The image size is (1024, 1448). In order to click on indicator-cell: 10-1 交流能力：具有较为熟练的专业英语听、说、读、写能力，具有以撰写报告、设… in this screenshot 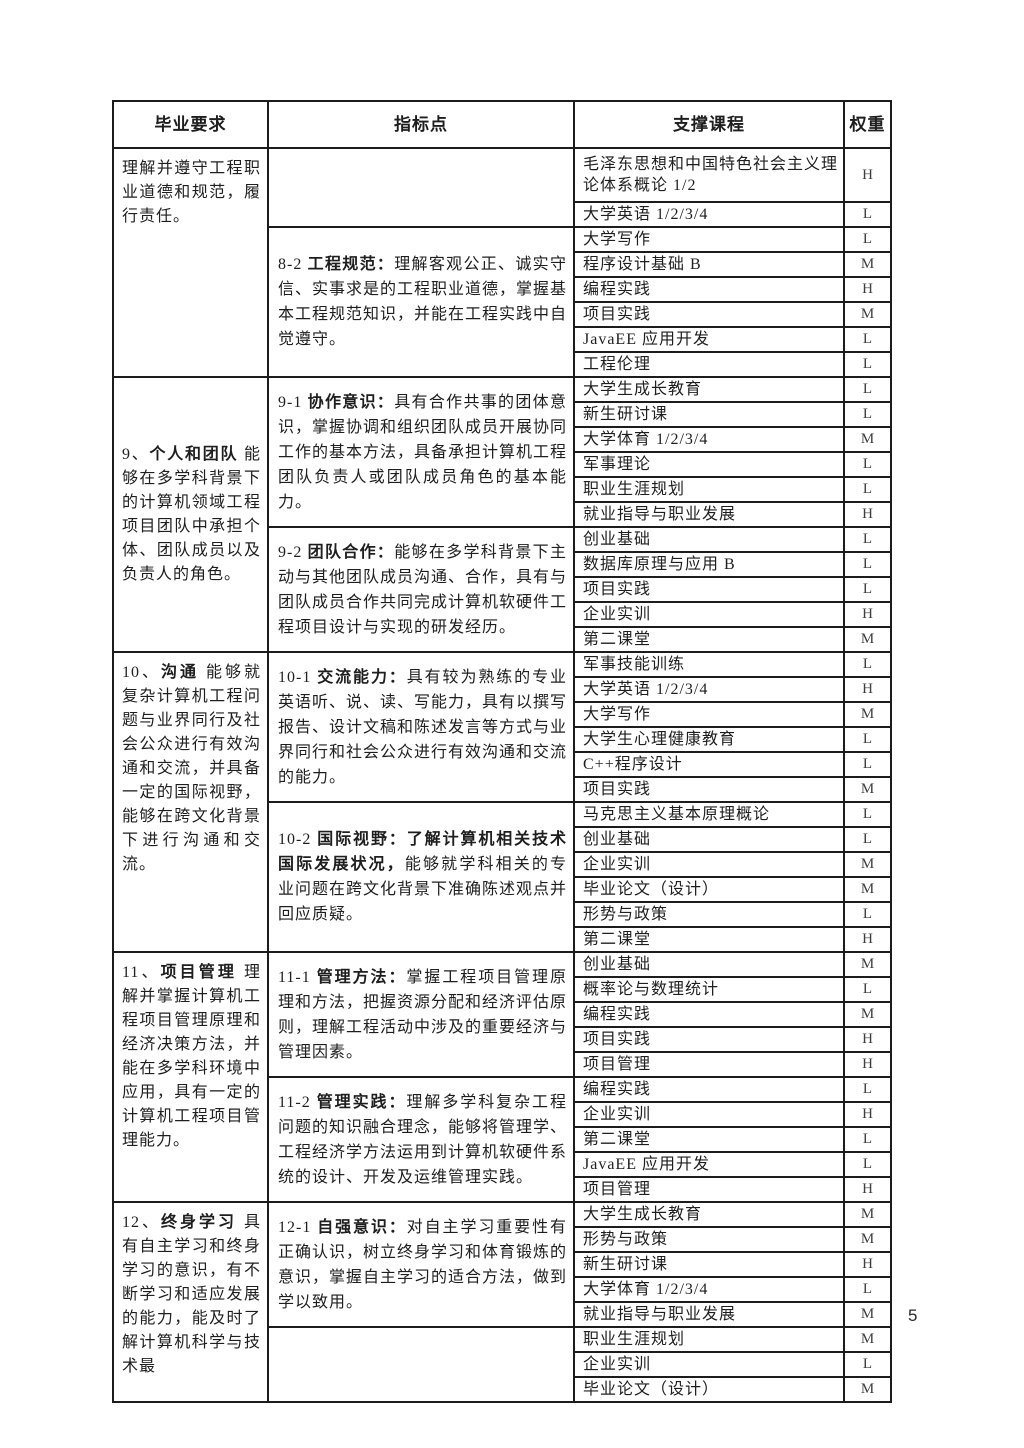, I will do `click(421, 727)`.